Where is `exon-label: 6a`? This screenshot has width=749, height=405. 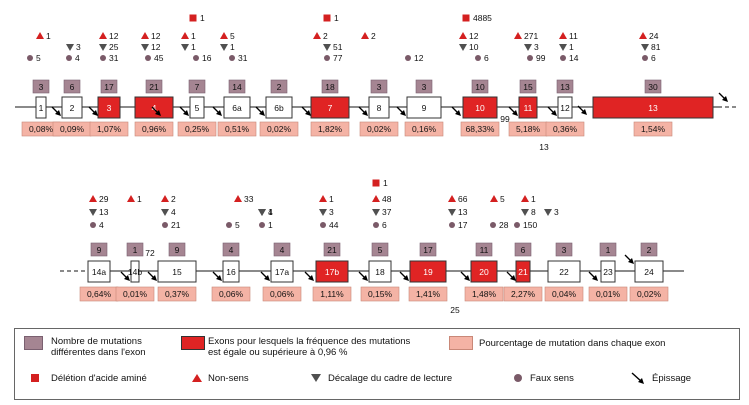
exon-label: 6a is located at coordinates (237, 108).